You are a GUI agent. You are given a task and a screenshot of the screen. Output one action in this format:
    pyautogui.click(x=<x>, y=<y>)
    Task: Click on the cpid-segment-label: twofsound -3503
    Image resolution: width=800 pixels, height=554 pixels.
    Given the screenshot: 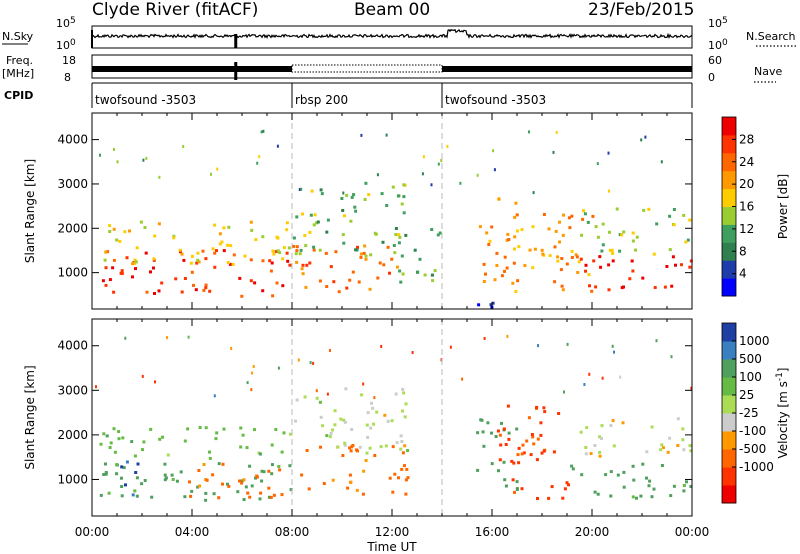 What is the action you would take?
    pyautogui.click(x=495, y=100)
    